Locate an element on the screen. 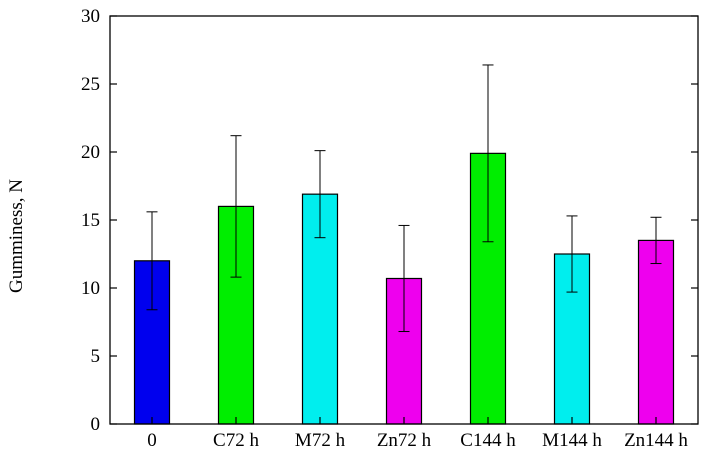 This screenshot has width=713, height=454. x-tick-label: M144 h is located at coordinates (572, 440).